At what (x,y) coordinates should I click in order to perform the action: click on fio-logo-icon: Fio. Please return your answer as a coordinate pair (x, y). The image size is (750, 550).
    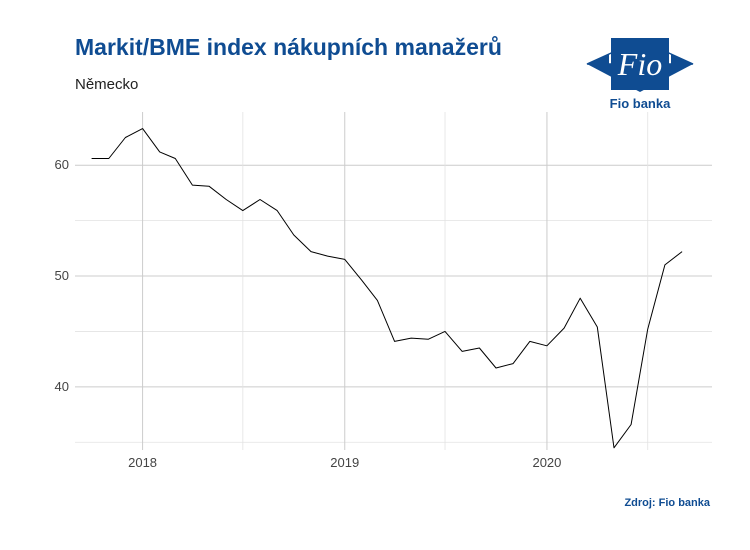
    Looking at the image, I should click on (640, 65).